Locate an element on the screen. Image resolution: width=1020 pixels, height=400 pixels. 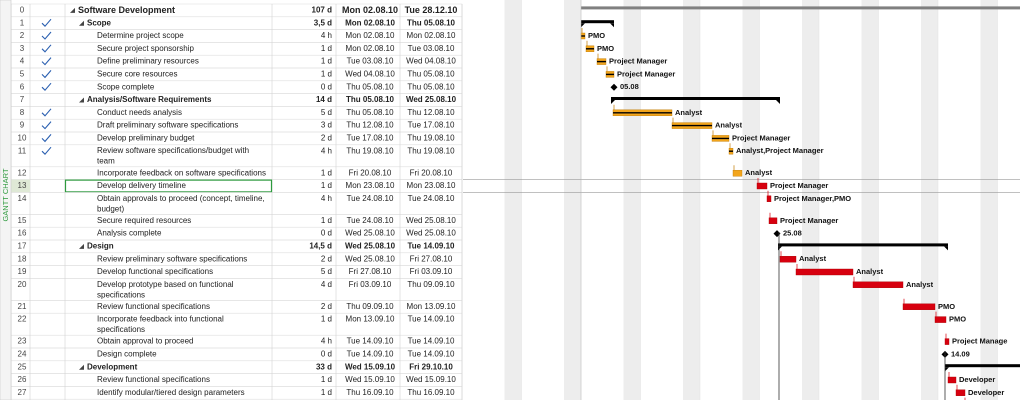
task-id: 14 is located at coordinates (22, 198).